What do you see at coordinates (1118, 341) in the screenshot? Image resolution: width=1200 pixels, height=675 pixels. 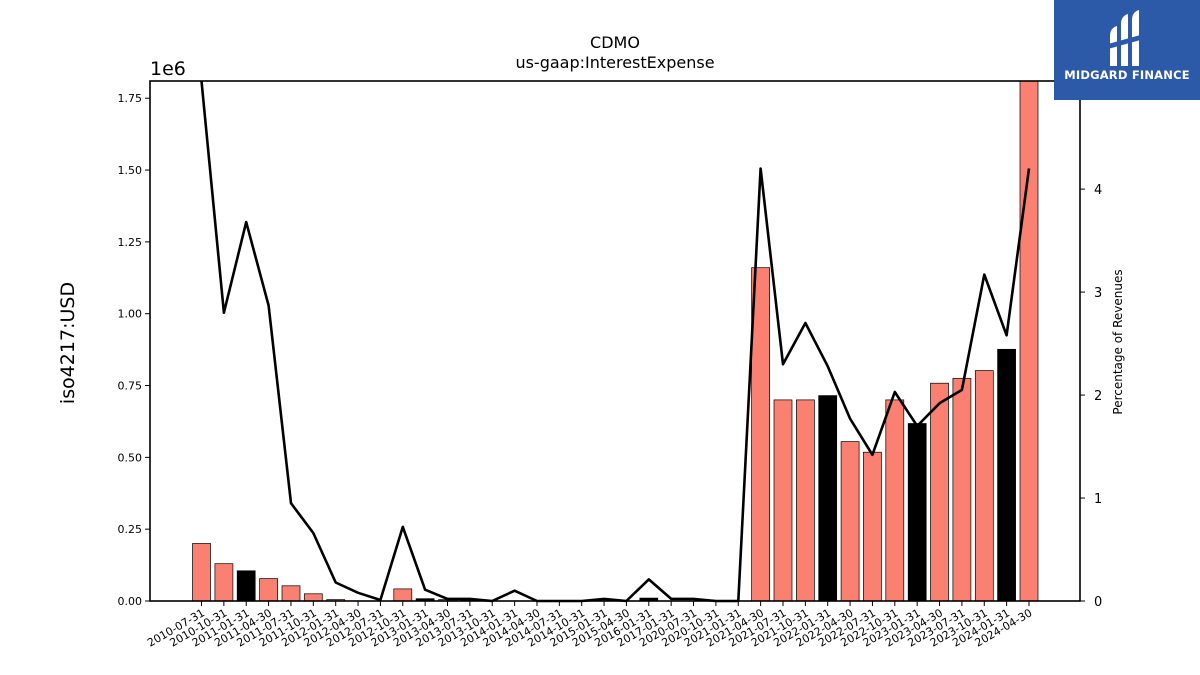 I see `y2-axis-label: Percentage of Revenues` at bounding box center [1118, 341].